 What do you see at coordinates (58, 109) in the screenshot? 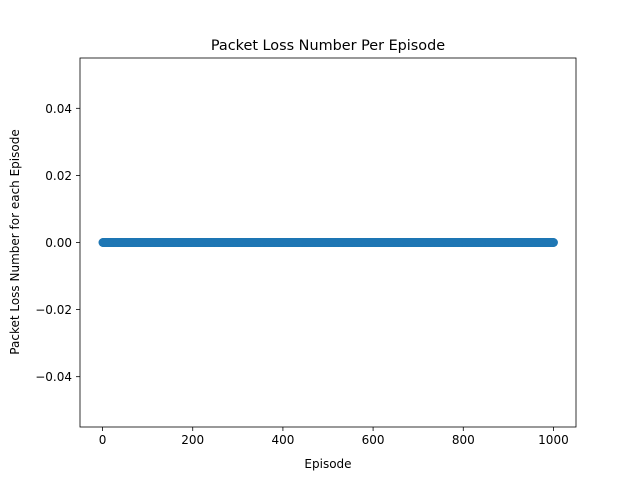
I see `y-tick-label: 0.04` at bounding box center [58, 109].